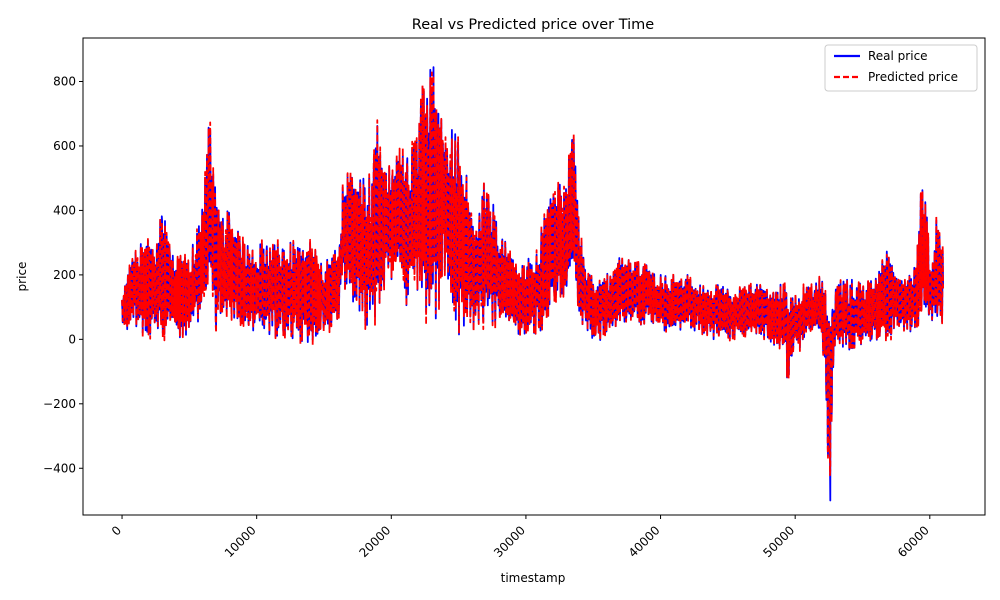  Describe the element at coordinates (533, 578) in the screenshot. I see `x-axis-title: timestamp` at that location.